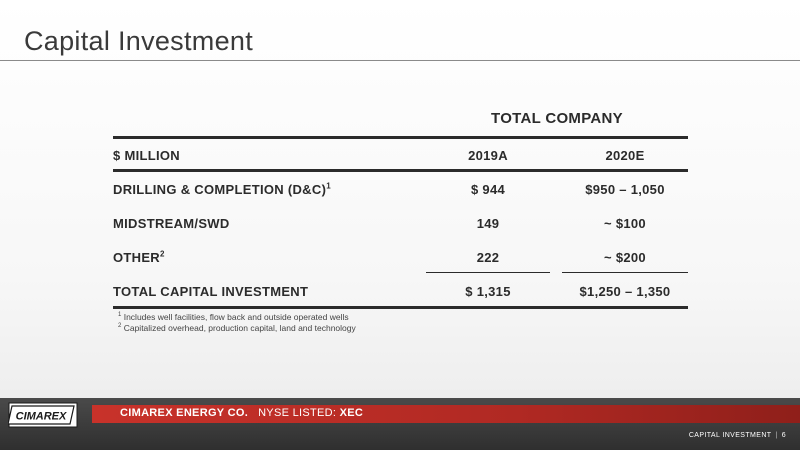 The image size is (800, 450). Describe the element at coordinates (297, 413) in the screenshot. I see `listing-label: NYSE LISTED:` at that location.